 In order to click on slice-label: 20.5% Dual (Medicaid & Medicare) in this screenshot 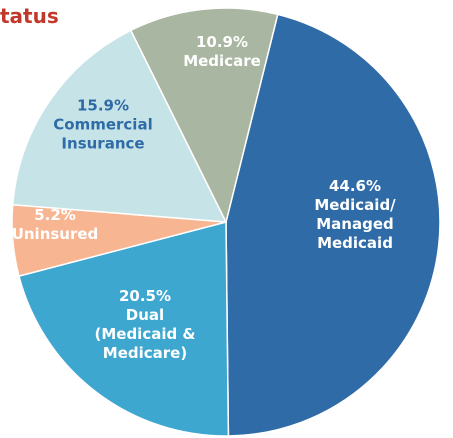, I will do `click(144, 325)`.